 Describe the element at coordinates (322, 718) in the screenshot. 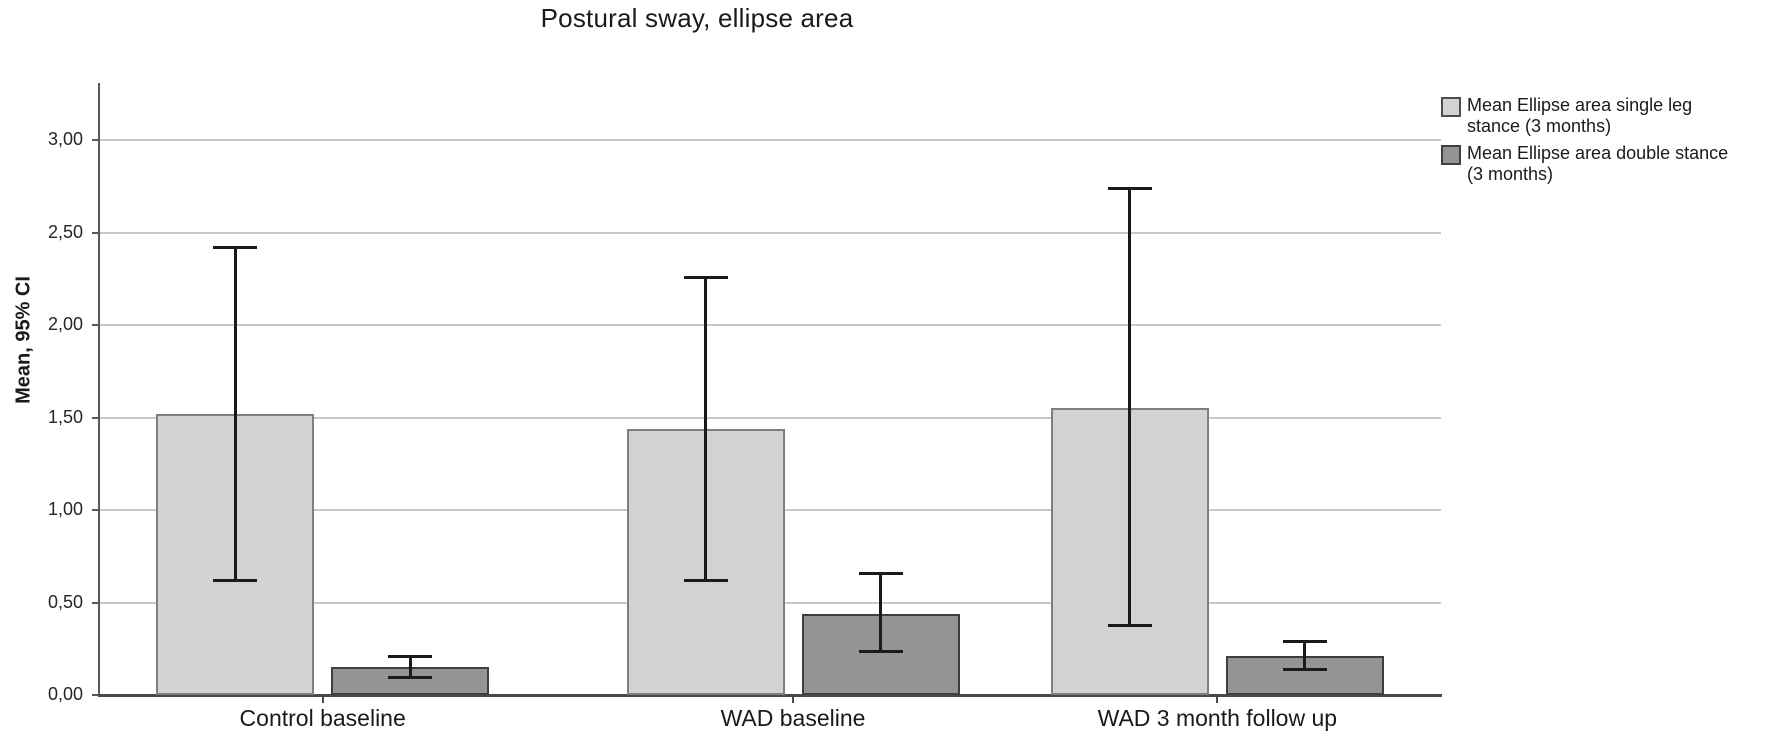

I see `x-category-label: Control baseline` at that location.